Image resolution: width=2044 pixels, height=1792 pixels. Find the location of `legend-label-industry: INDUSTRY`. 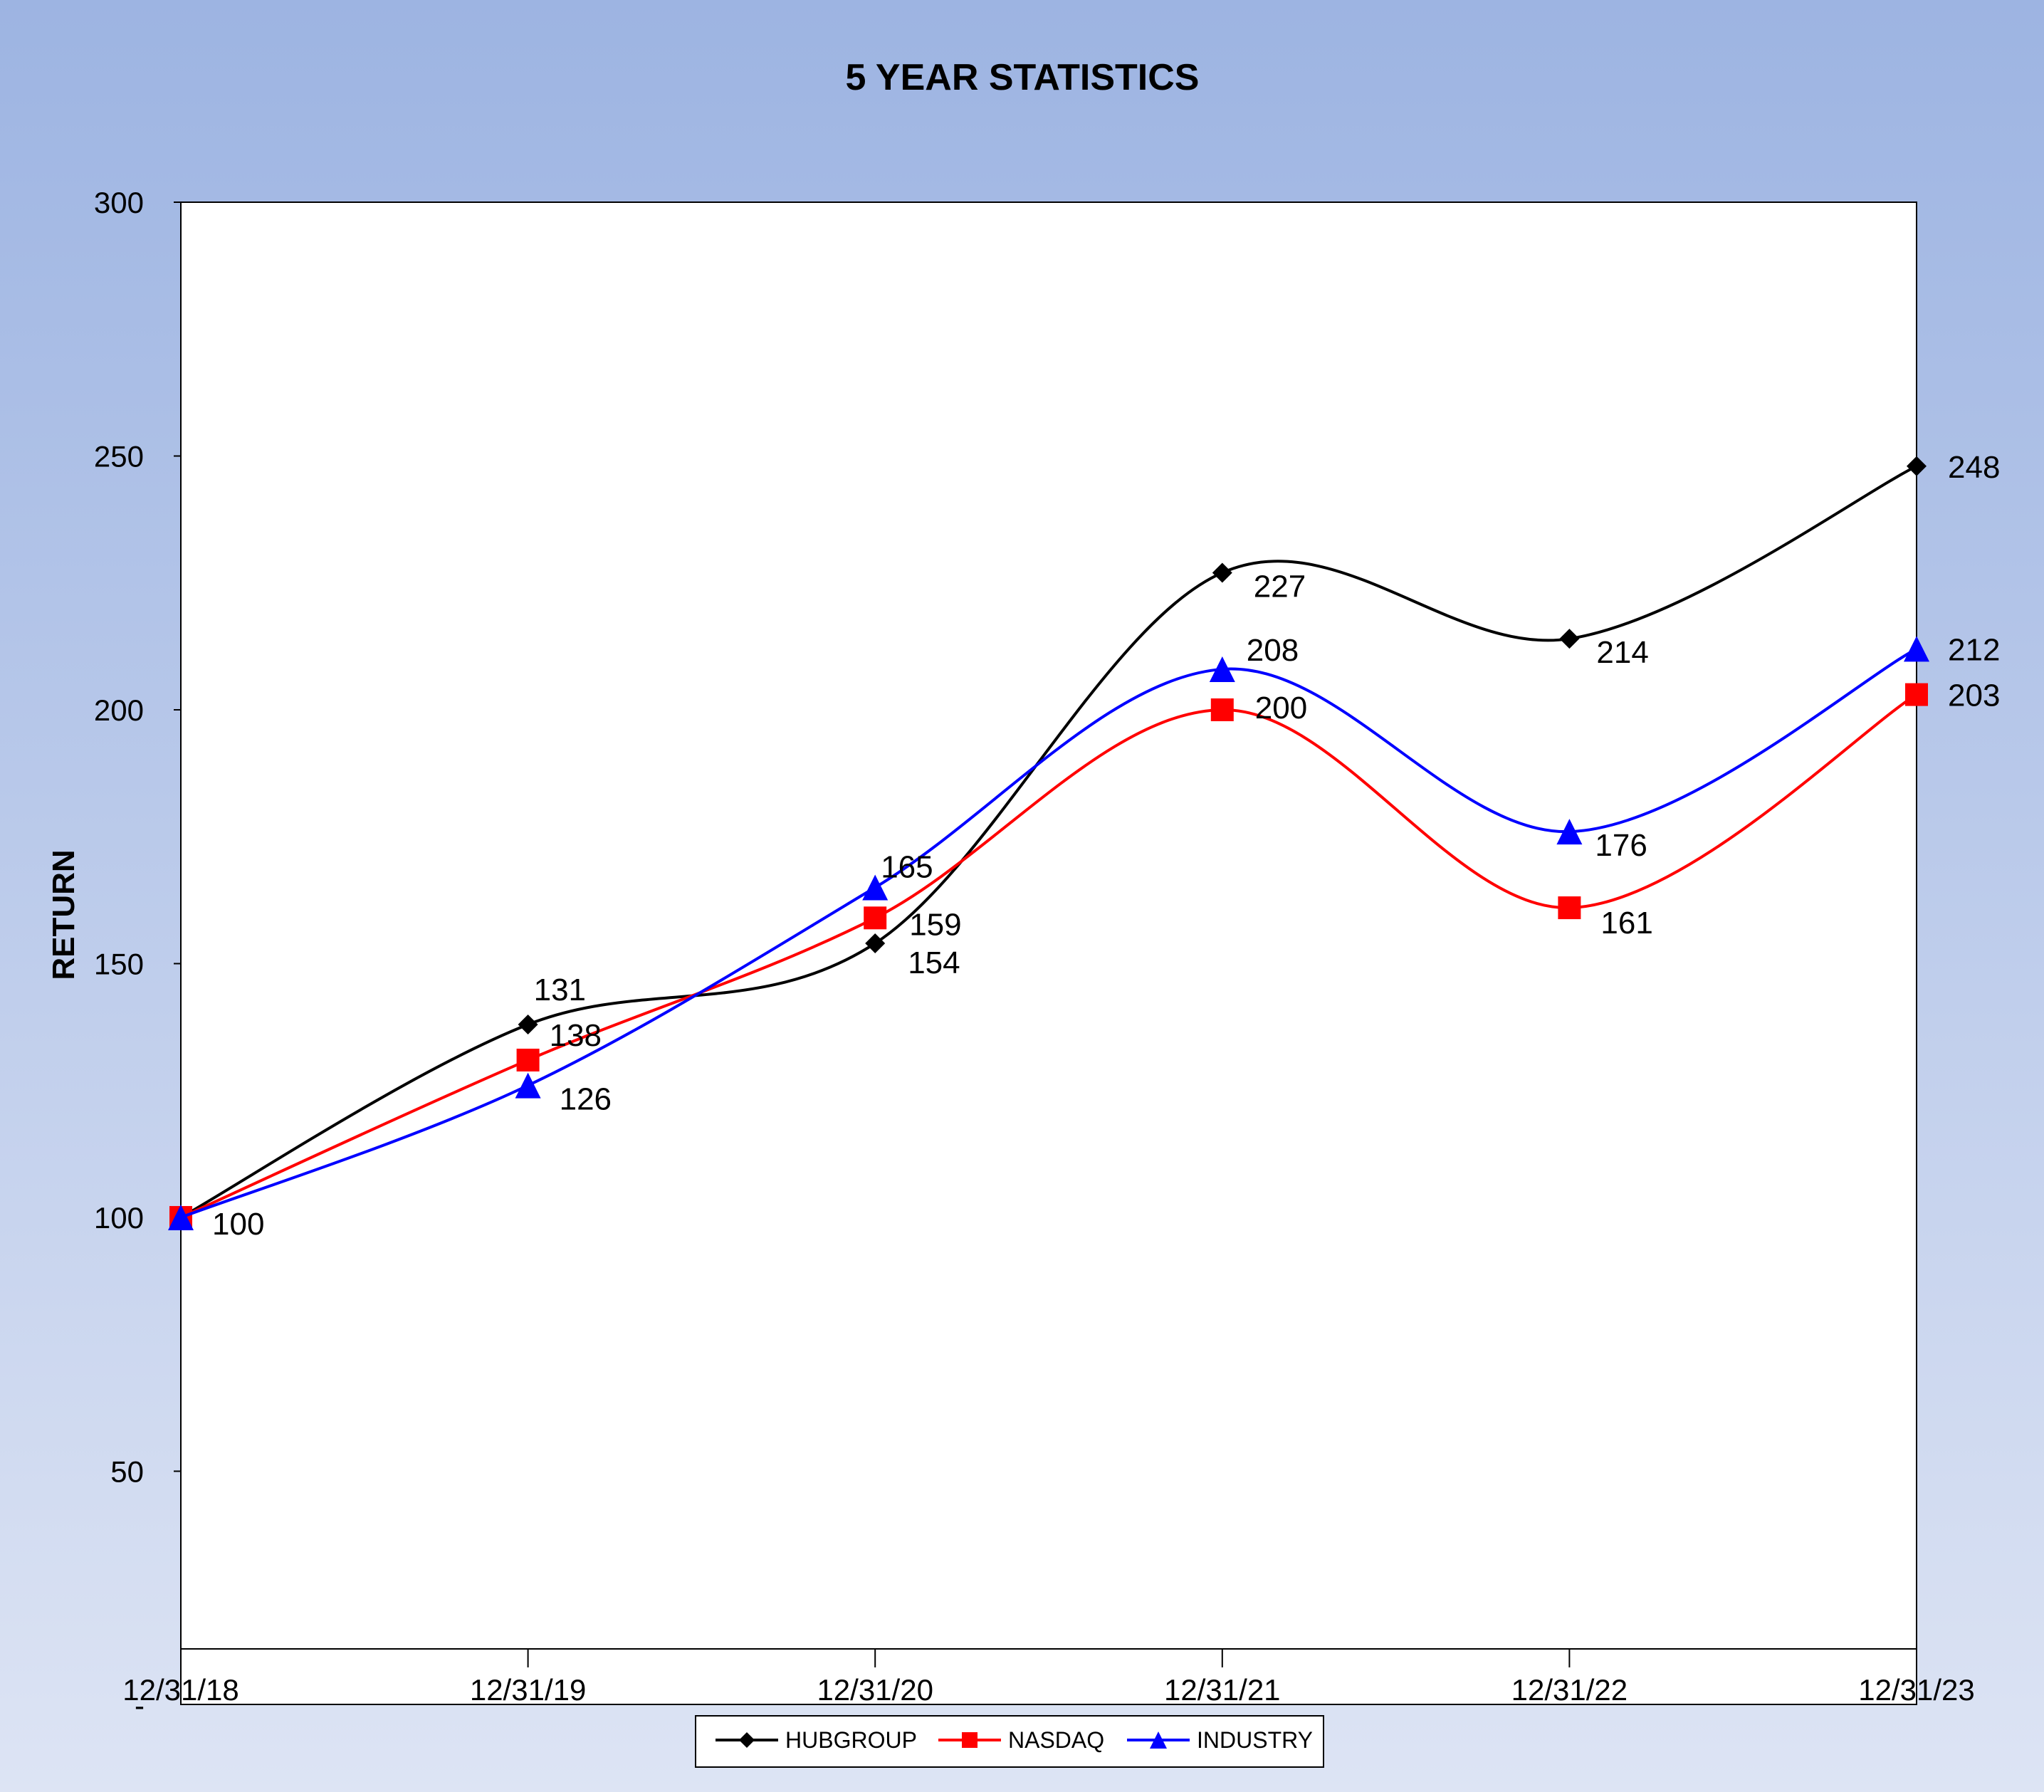

legend-label-industry: INDUSTRY is located at coordinates (1255, 1740).